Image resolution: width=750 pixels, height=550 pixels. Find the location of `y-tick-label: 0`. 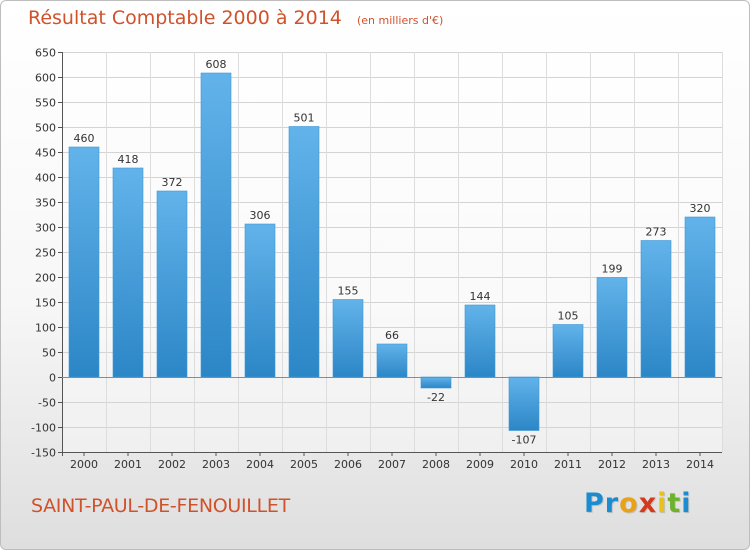

y-tick-label: 0 is located at coordinates (52, 378).